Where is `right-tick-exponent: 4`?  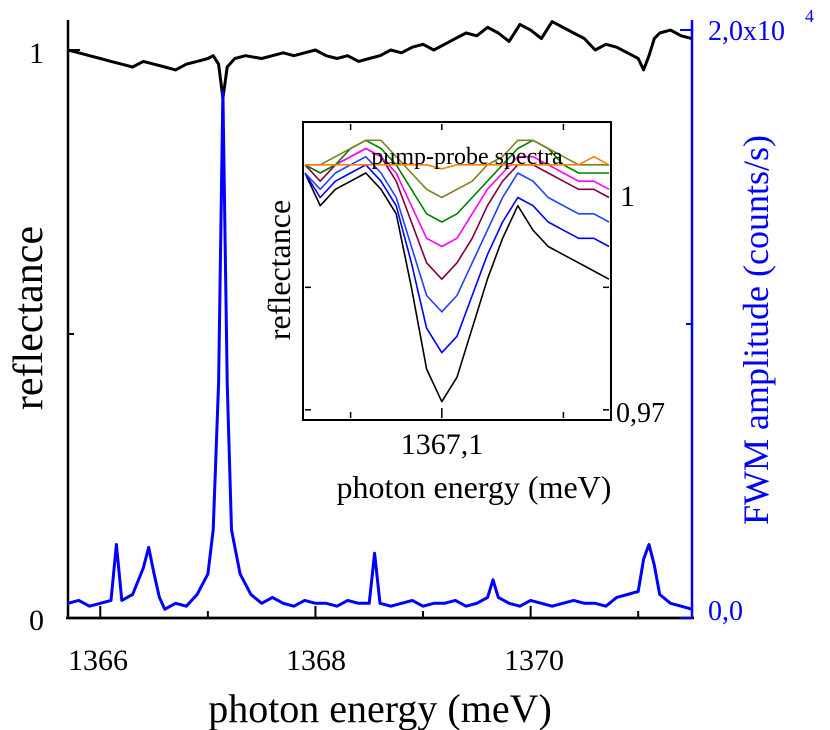
right-tick-exponent: 4 is located at coordinates (809, 16).